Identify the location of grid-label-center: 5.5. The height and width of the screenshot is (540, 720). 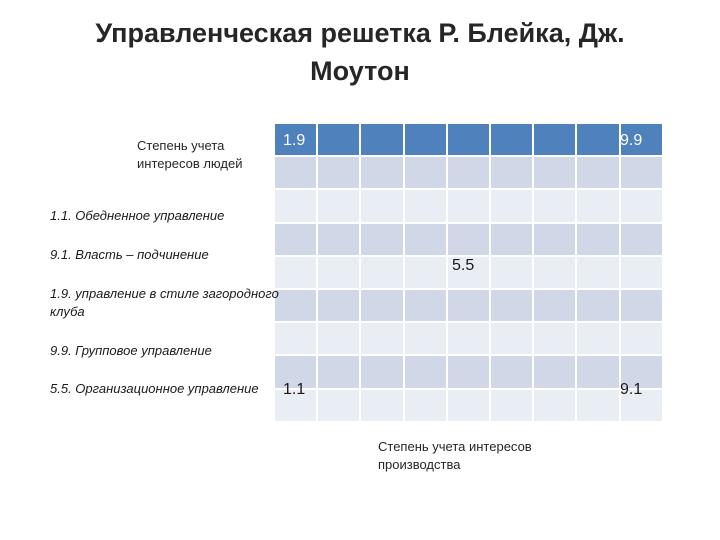
(463, 265).